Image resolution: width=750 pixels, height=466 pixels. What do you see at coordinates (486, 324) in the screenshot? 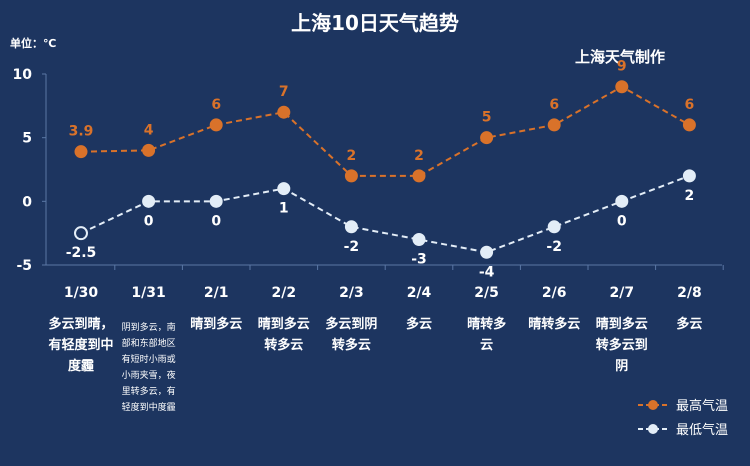
I see `weather-description-line: 晴转多` at bounding box center [486, 324].